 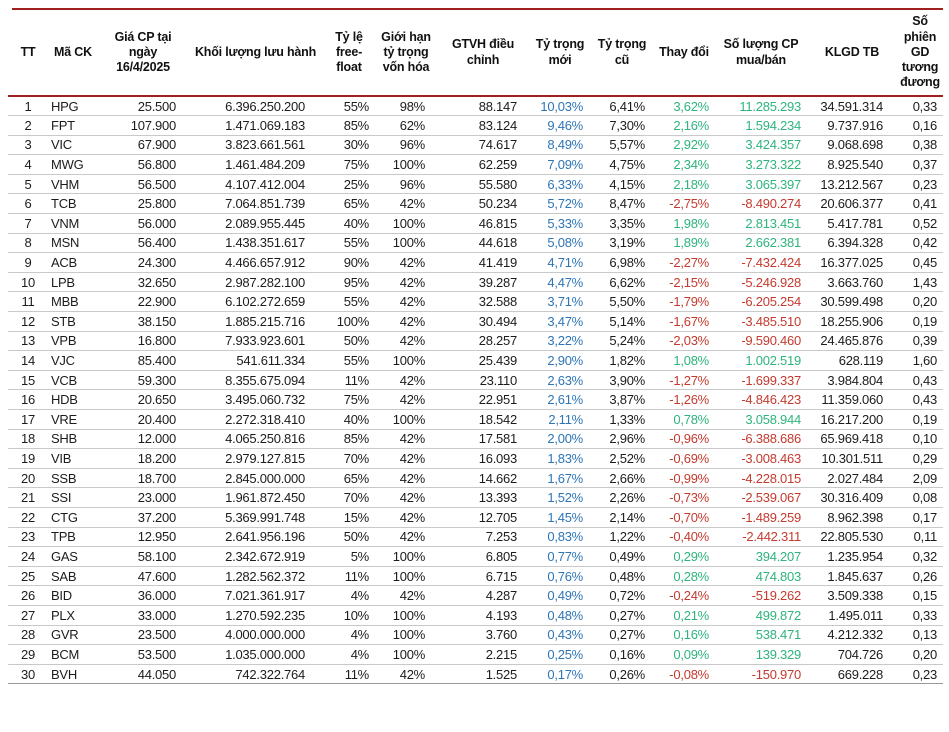 I want to click on cell-new_weight: 0,48%, so click(x=565, y=615).